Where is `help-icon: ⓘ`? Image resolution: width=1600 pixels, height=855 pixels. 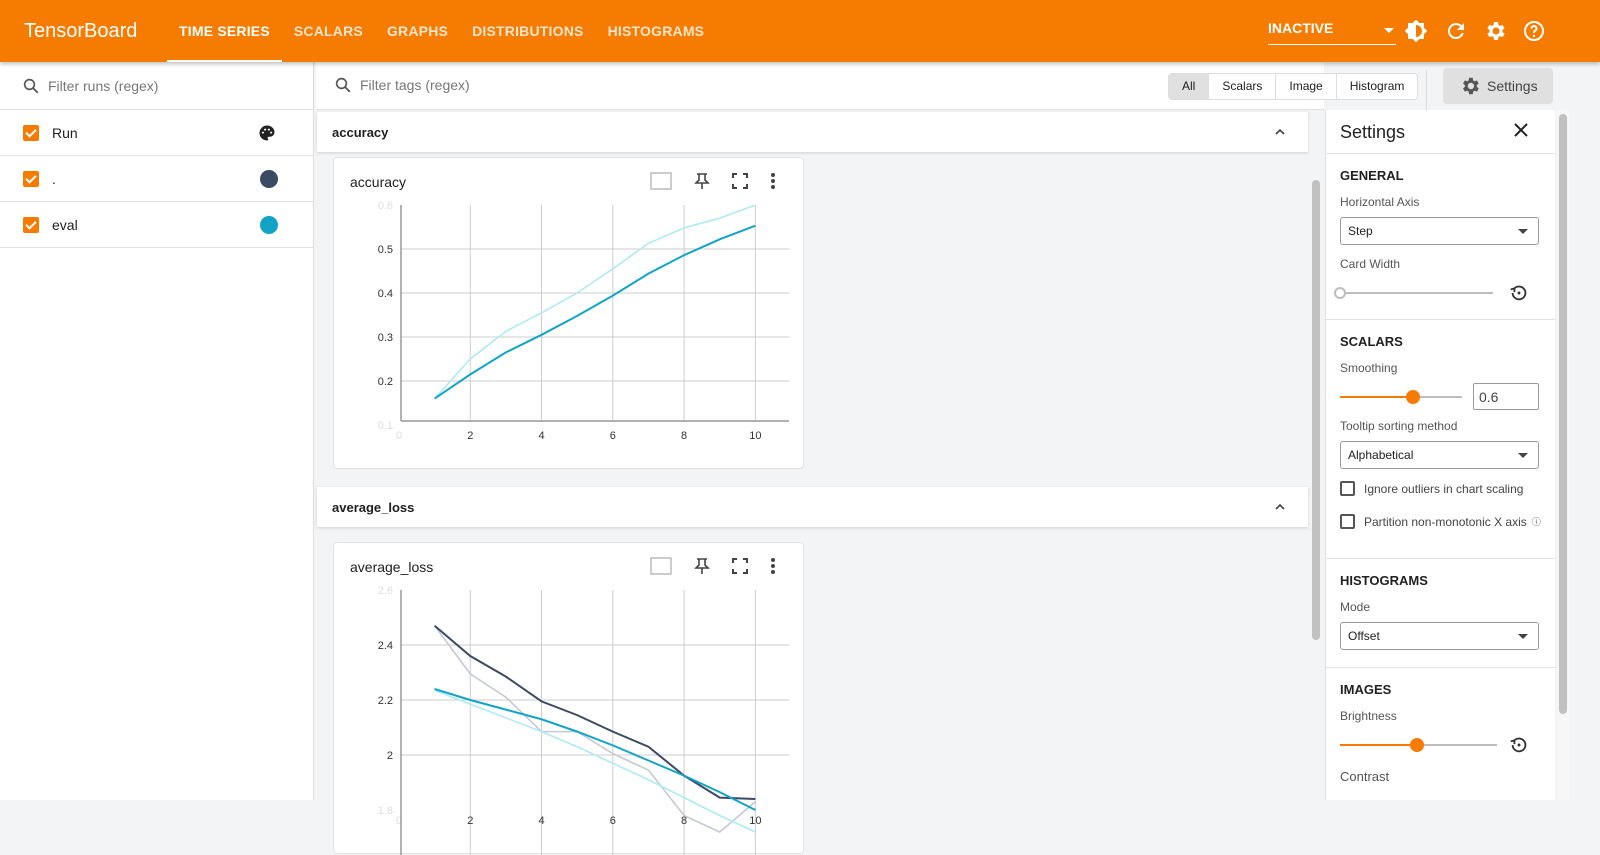 help-icon: ⓘ is located at coordinates (1536, 522).